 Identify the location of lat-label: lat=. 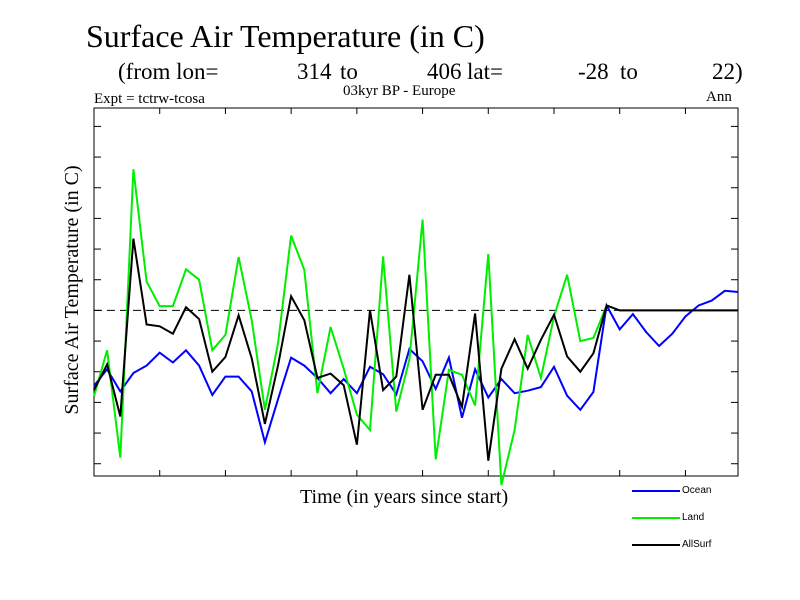
(485, 71).